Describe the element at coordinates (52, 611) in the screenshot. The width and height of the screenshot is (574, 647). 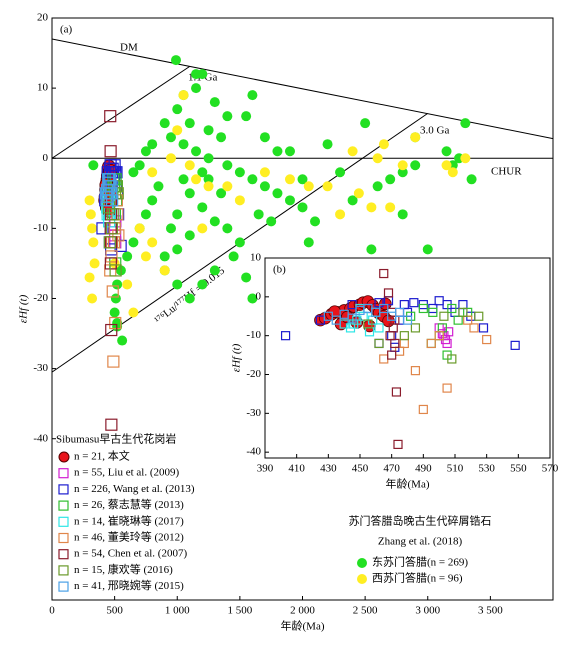
I see `x-tick-label: 0` at that location.